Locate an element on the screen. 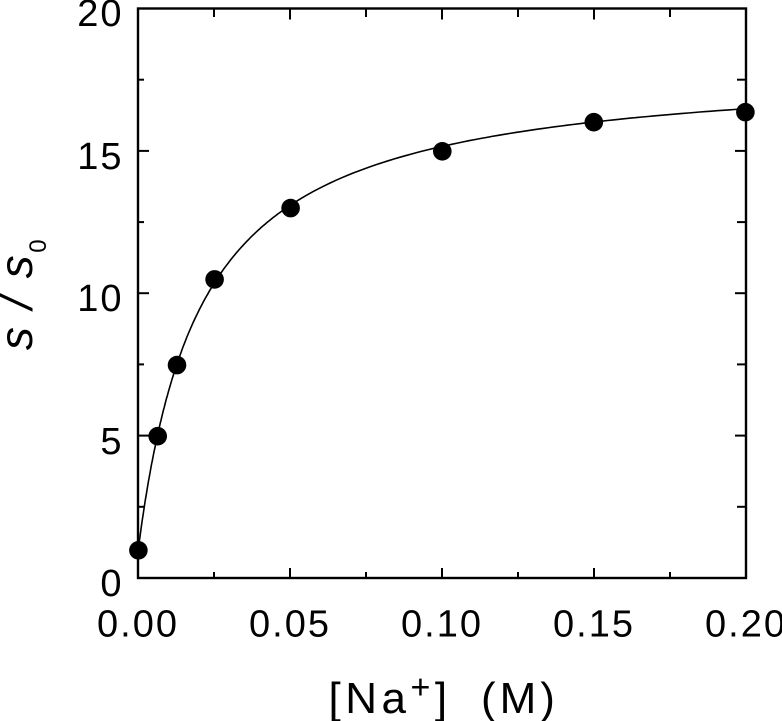  svg-text: 0.10 is located at coordinates (442, 625).